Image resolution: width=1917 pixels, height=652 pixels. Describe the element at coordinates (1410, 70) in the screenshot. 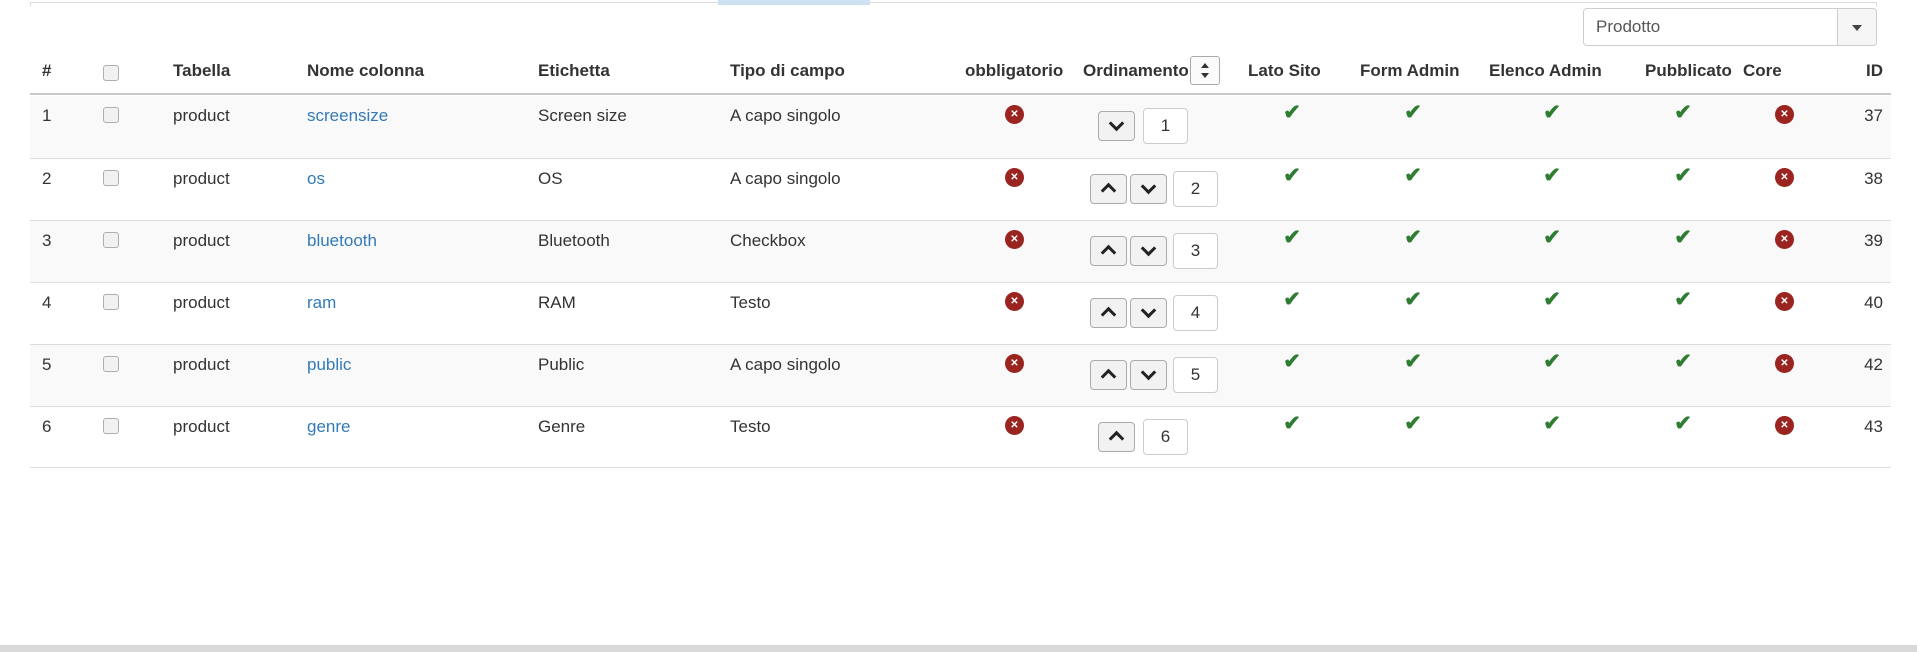

I see `header-form-admin: Form Admin` at that location.